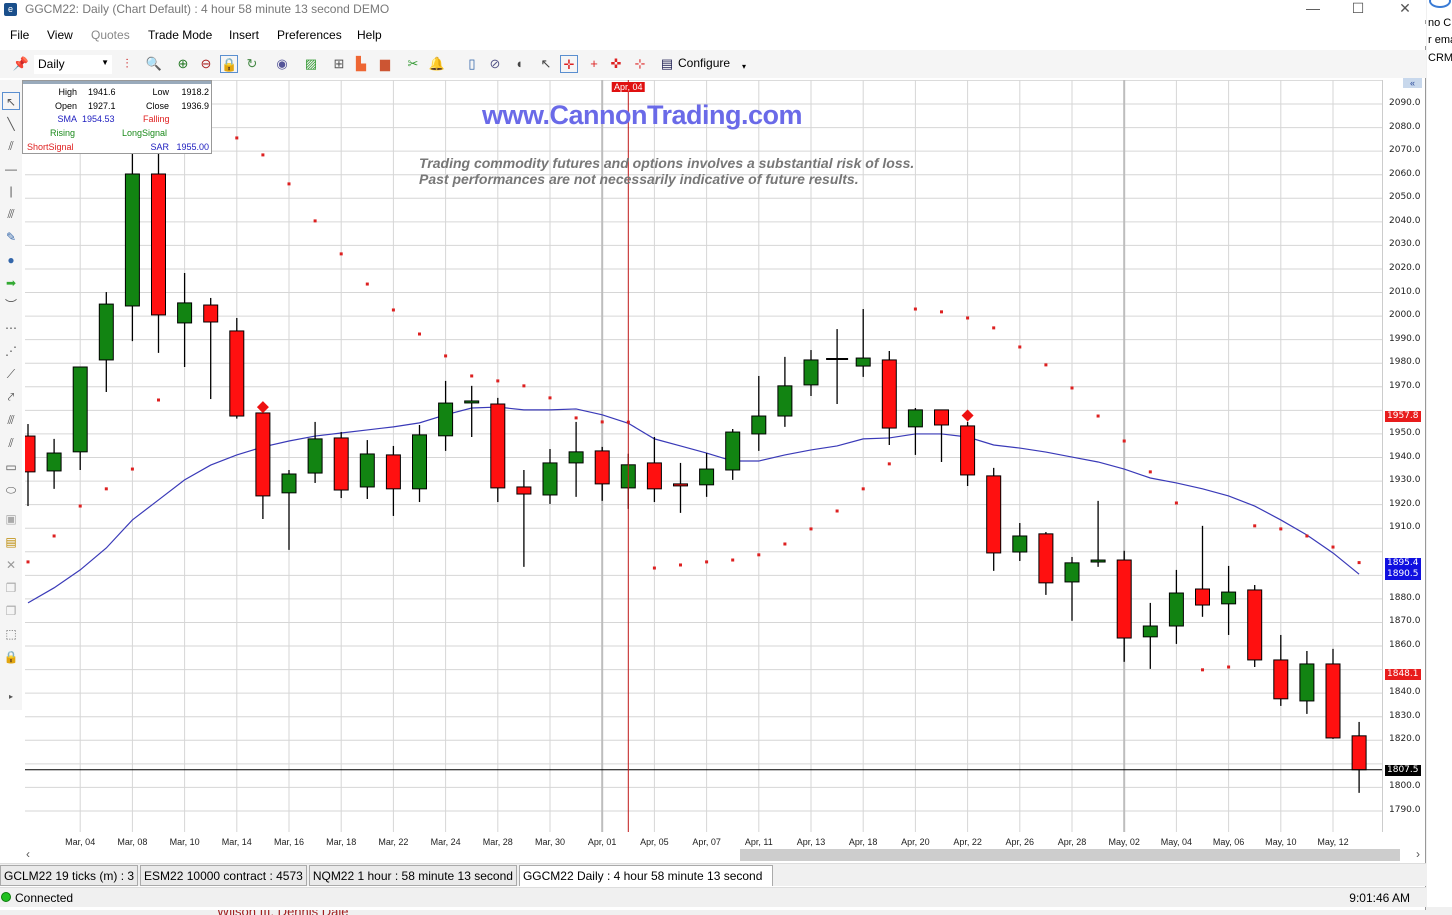 This screenshot has height=915, width=1452. What do you see at coordinates (69, 875) in the screenshot?
I see `tab-gclm22: GCLM22 19 ticks (m) : 3` at bounding box center [69, 875].